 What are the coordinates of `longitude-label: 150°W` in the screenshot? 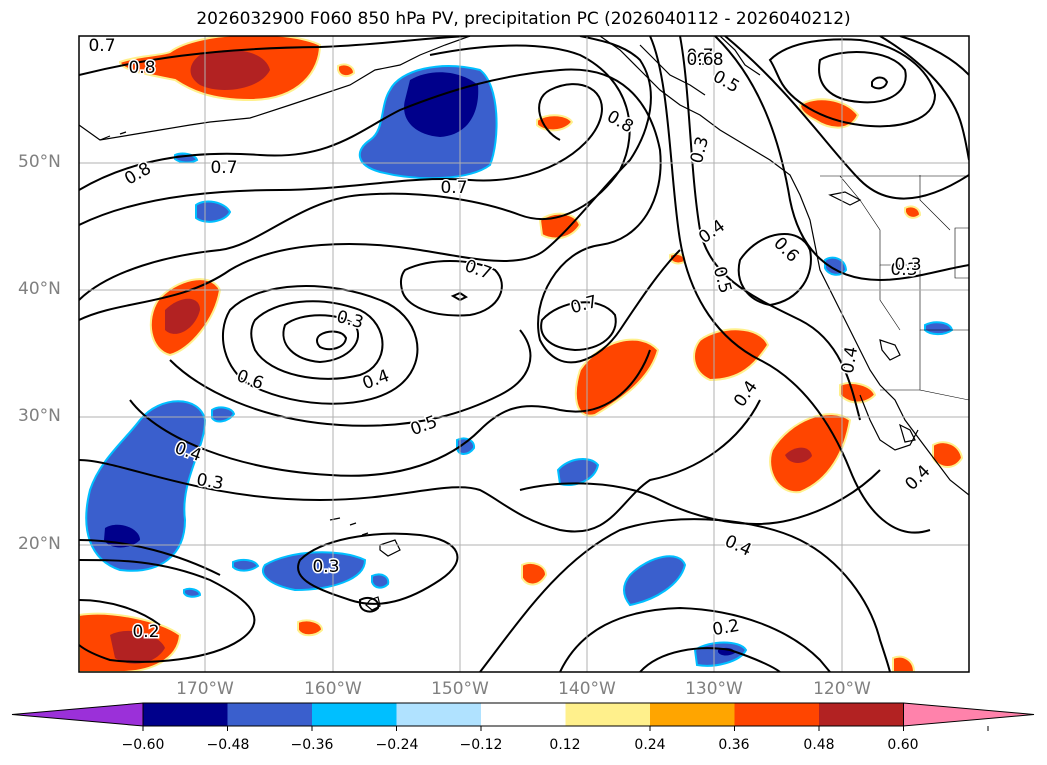 It's located at (460, 689).